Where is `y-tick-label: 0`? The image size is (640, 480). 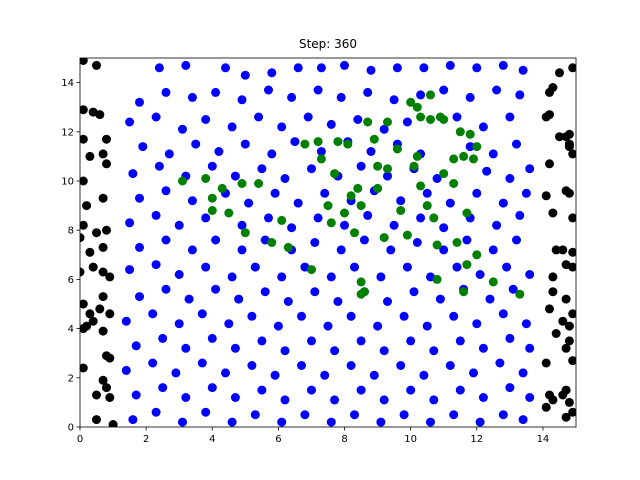
y-tick-label: 0 is located at coordinates (71, 428).